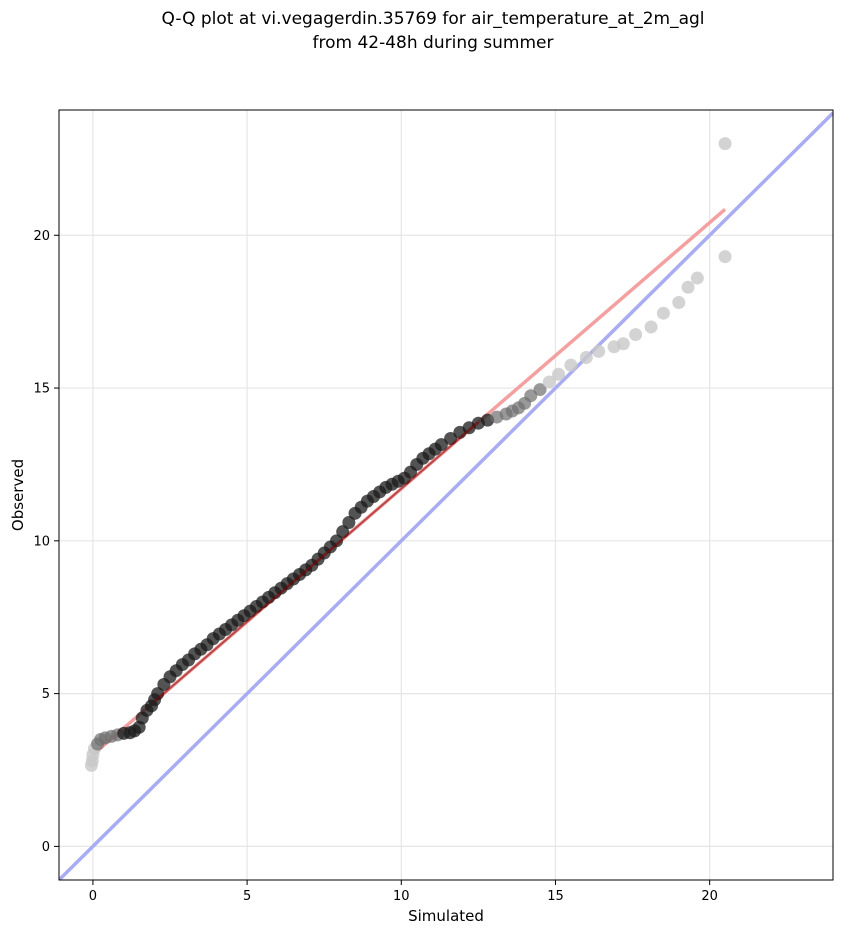 Image resolution: width=843 pixels, height=934 pixels. What do you see at coordinates (18, 495) in the screenshot?
I see `y-axis-label: Observed` at bounding box center [18, 495].